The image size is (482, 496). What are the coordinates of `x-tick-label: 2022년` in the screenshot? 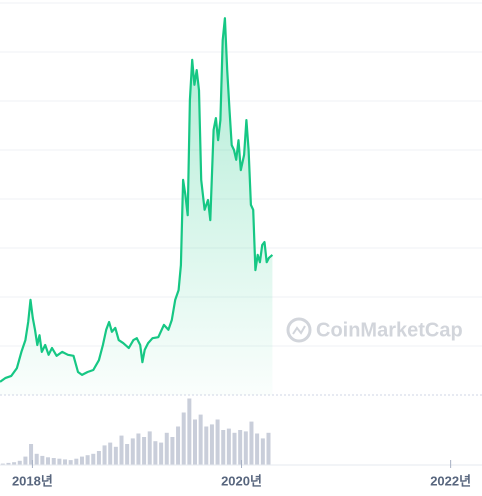 It's located at (450, 480).